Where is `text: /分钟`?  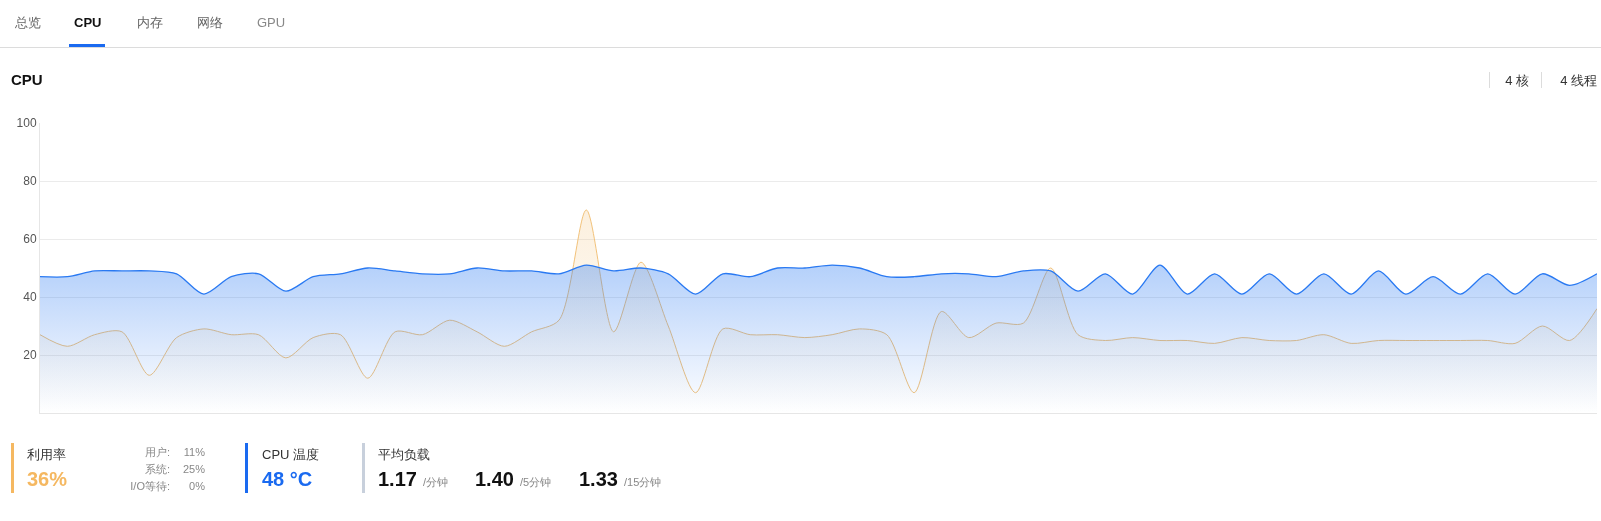
text: /分钟 is located at coordinates (436, 481).